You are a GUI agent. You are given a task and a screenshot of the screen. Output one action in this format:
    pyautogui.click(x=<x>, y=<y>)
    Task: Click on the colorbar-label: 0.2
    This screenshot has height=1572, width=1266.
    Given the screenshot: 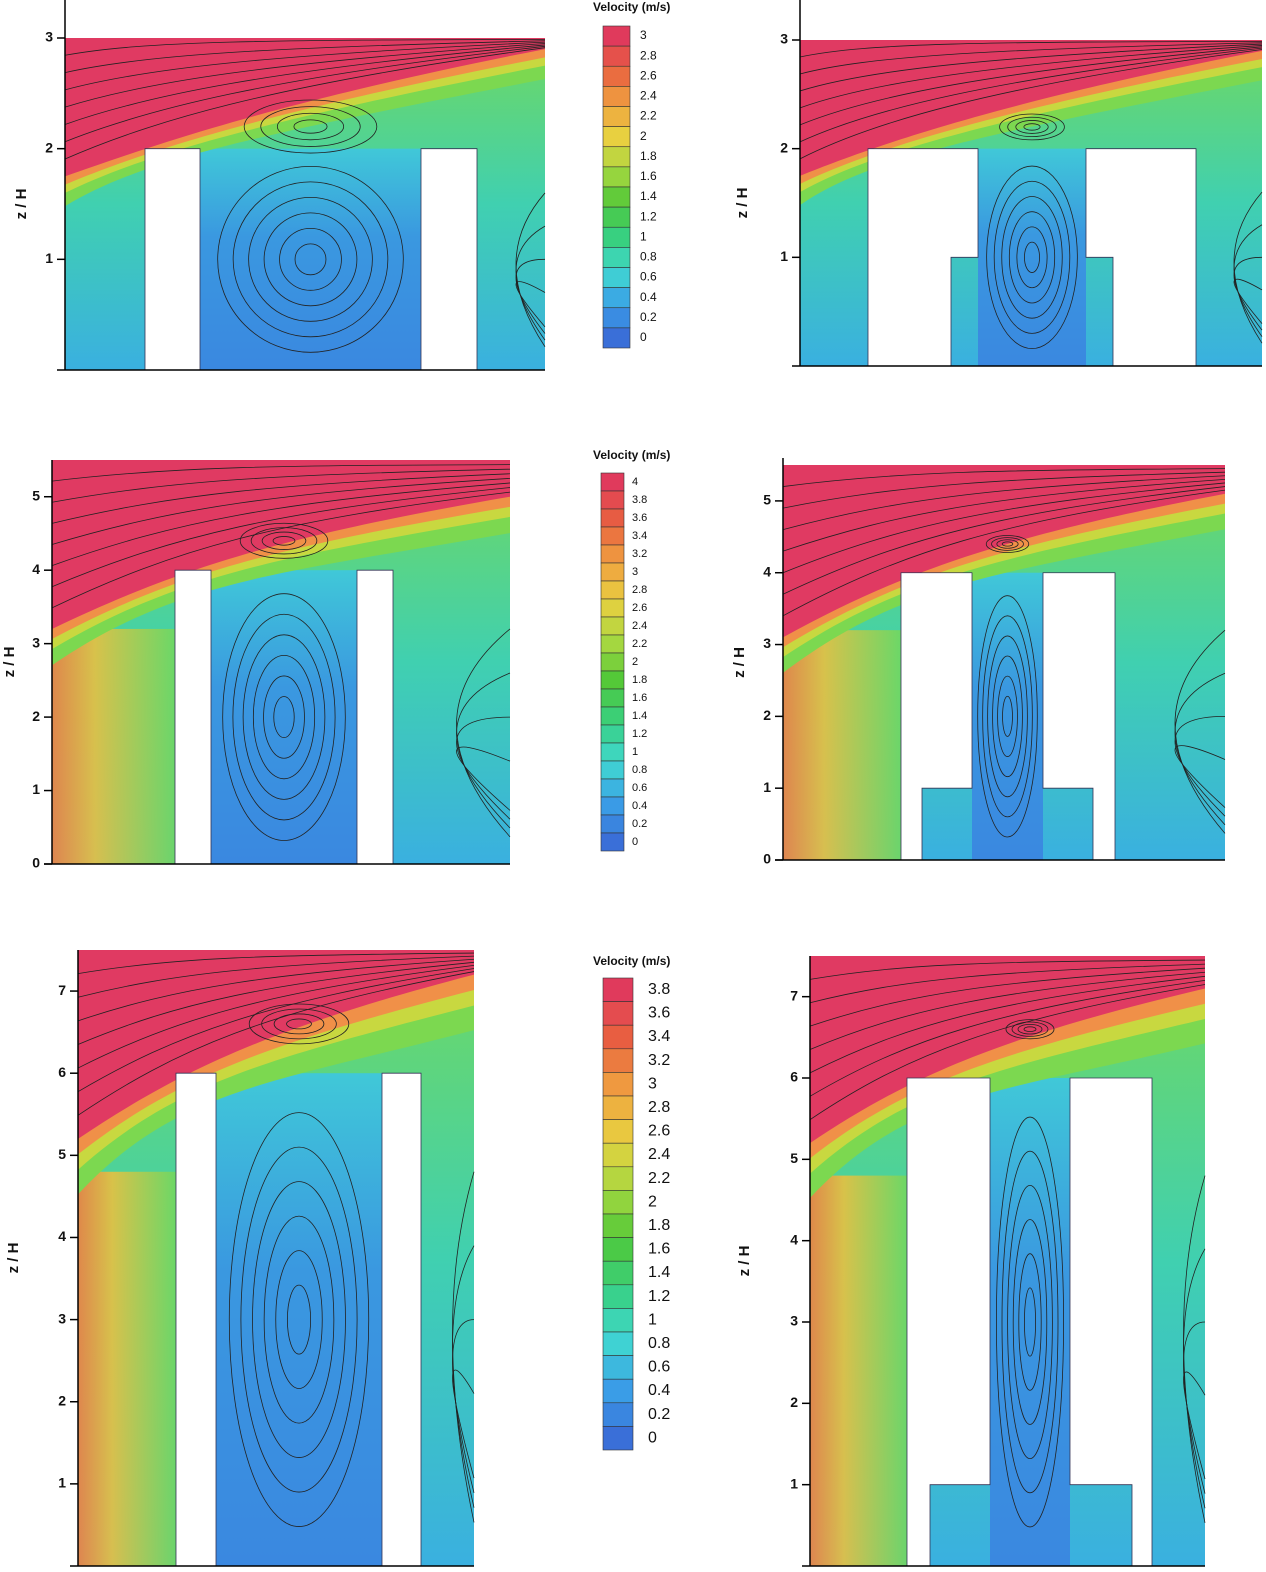 What is the action you would take?
    pyautogui.click(x=648, y=317)
    